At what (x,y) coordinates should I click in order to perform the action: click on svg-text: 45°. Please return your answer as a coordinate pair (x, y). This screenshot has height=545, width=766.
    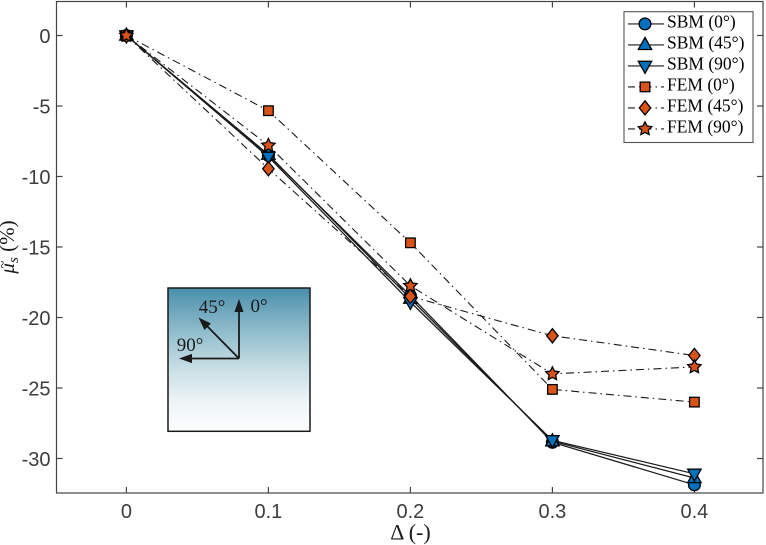
    Looking at the image, I should click on (212, 307).